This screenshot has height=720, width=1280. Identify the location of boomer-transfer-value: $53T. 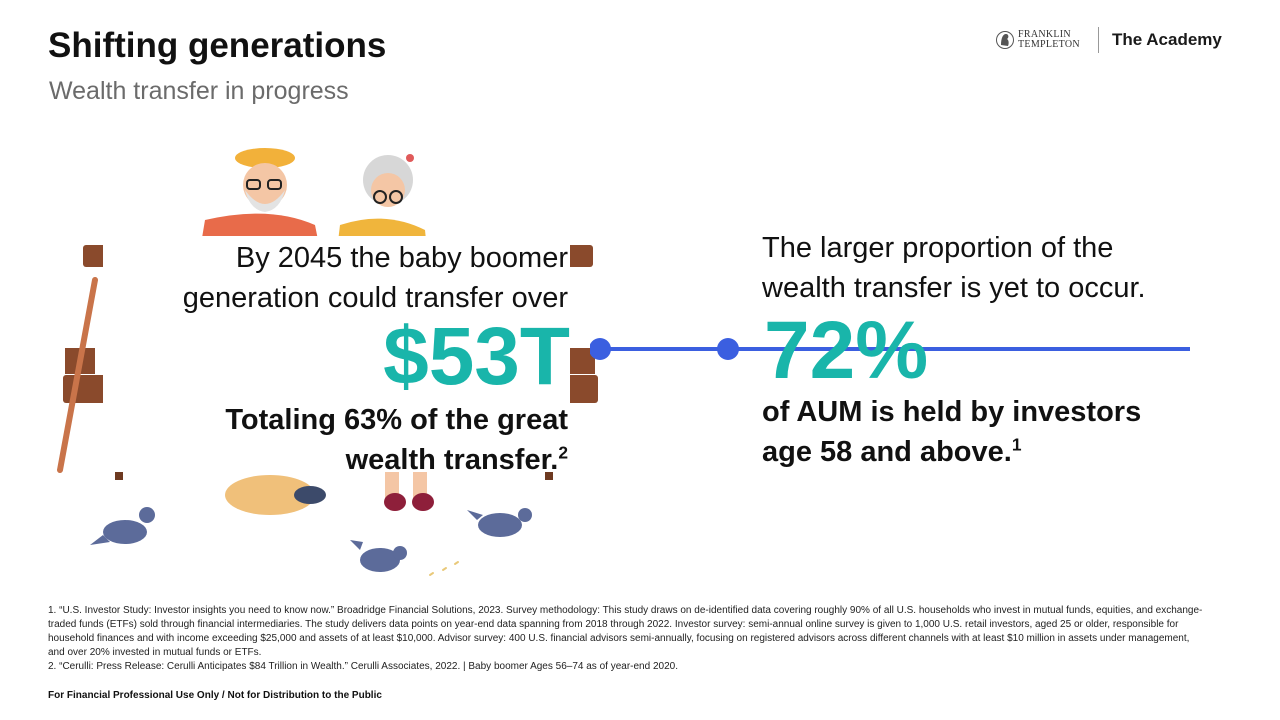
(476, 356).